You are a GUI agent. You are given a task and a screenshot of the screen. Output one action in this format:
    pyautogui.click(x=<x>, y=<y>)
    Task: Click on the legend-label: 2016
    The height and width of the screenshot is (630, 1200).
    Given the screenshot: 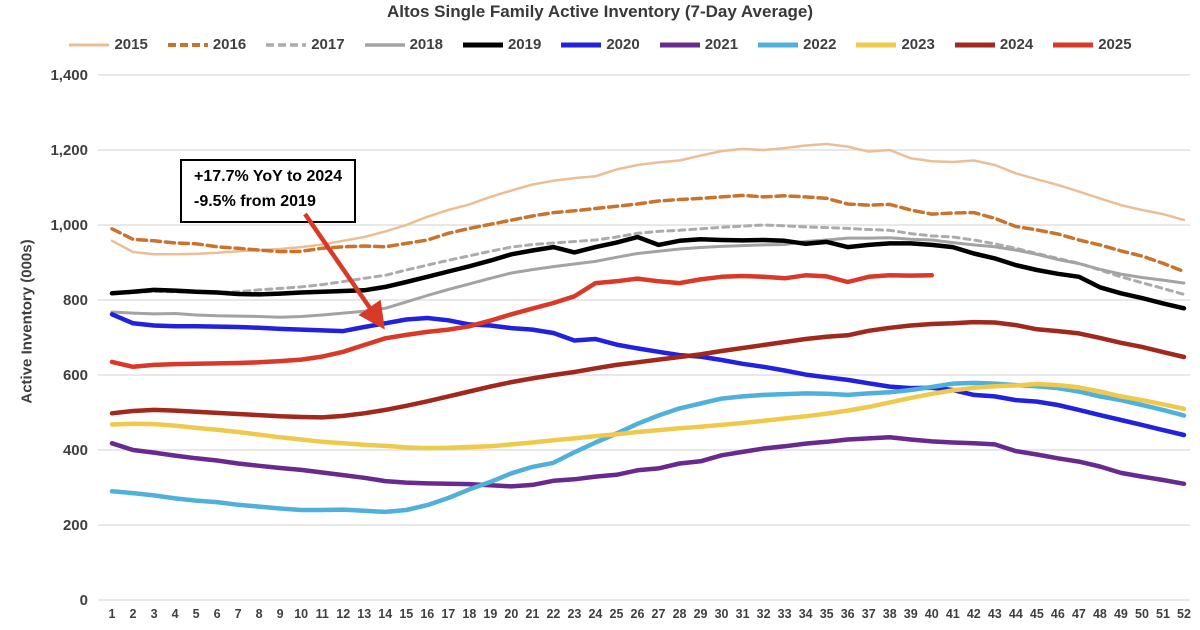 What is the action you would take?
    pyautogui.click(x=229, y=44)
    